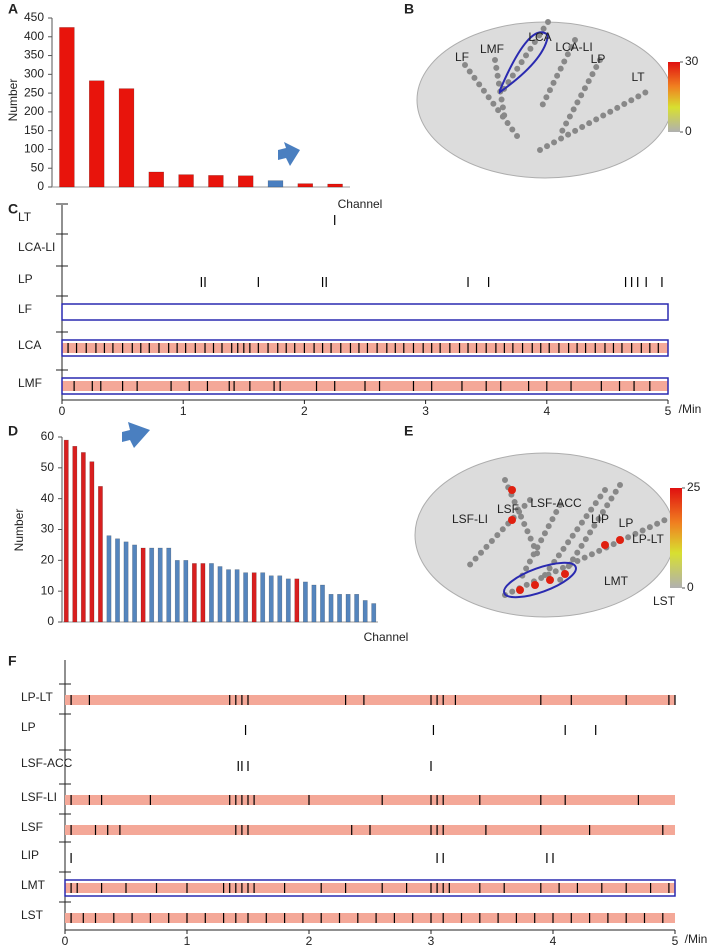  Describe the element at coordinates (25, 309) in the screenshot. I see `row-label: LF` at that location.